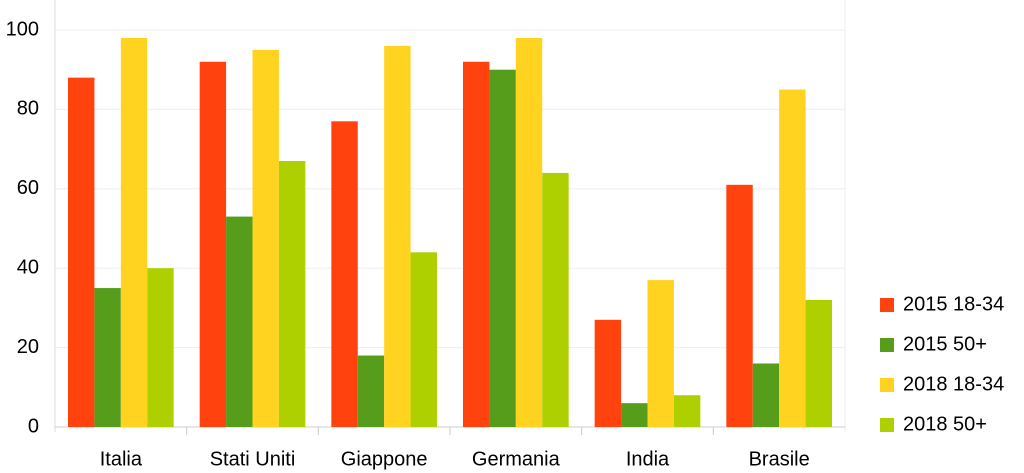 The height and width of the screenshot is (473, 1024). Describe the element at coordinates (28, 347) in the screenshot. I see `y-tick-label: 20` at that location.